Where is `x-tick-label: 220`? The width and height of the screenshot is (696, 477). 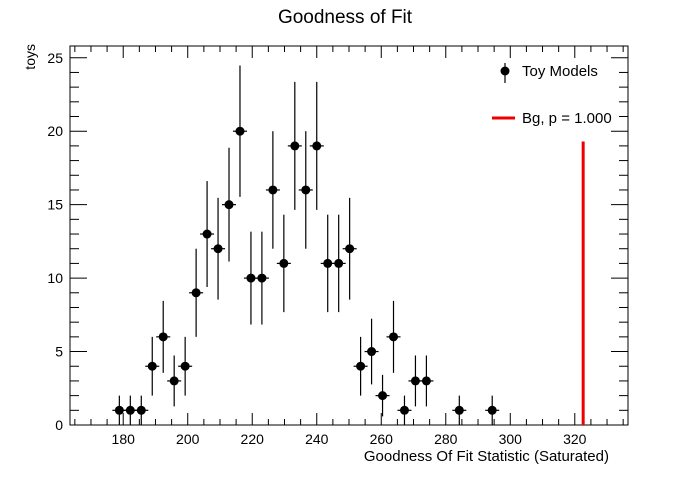 x-tick-label: 220 is located at coordinates (253, 439).